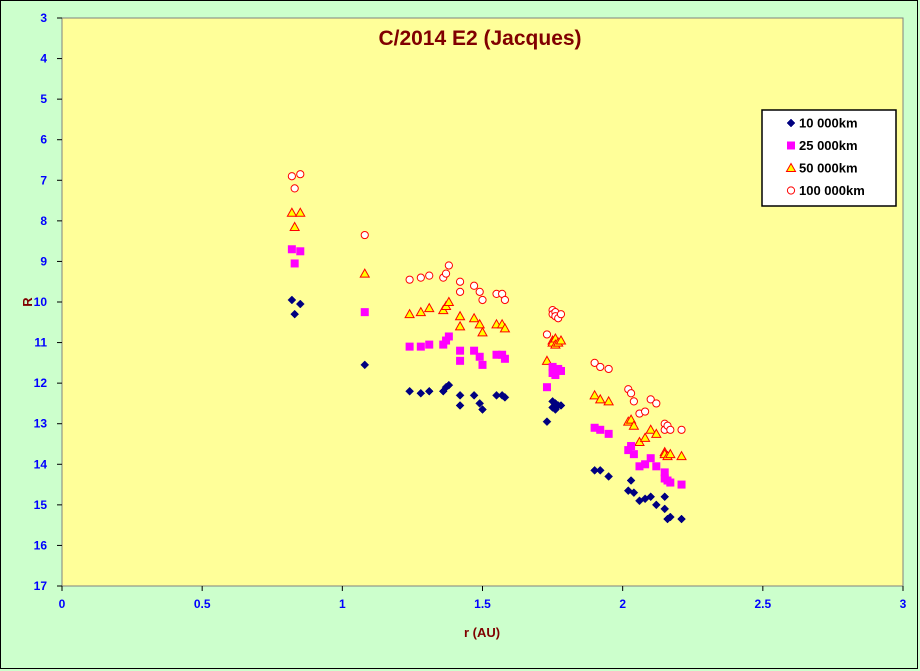 The height and width of the screenshot is (671, 920). What do you see at coordinates (342, 604) in the screenshot?
I see `x-tick-label: 1` at bounding box center [342, 604].